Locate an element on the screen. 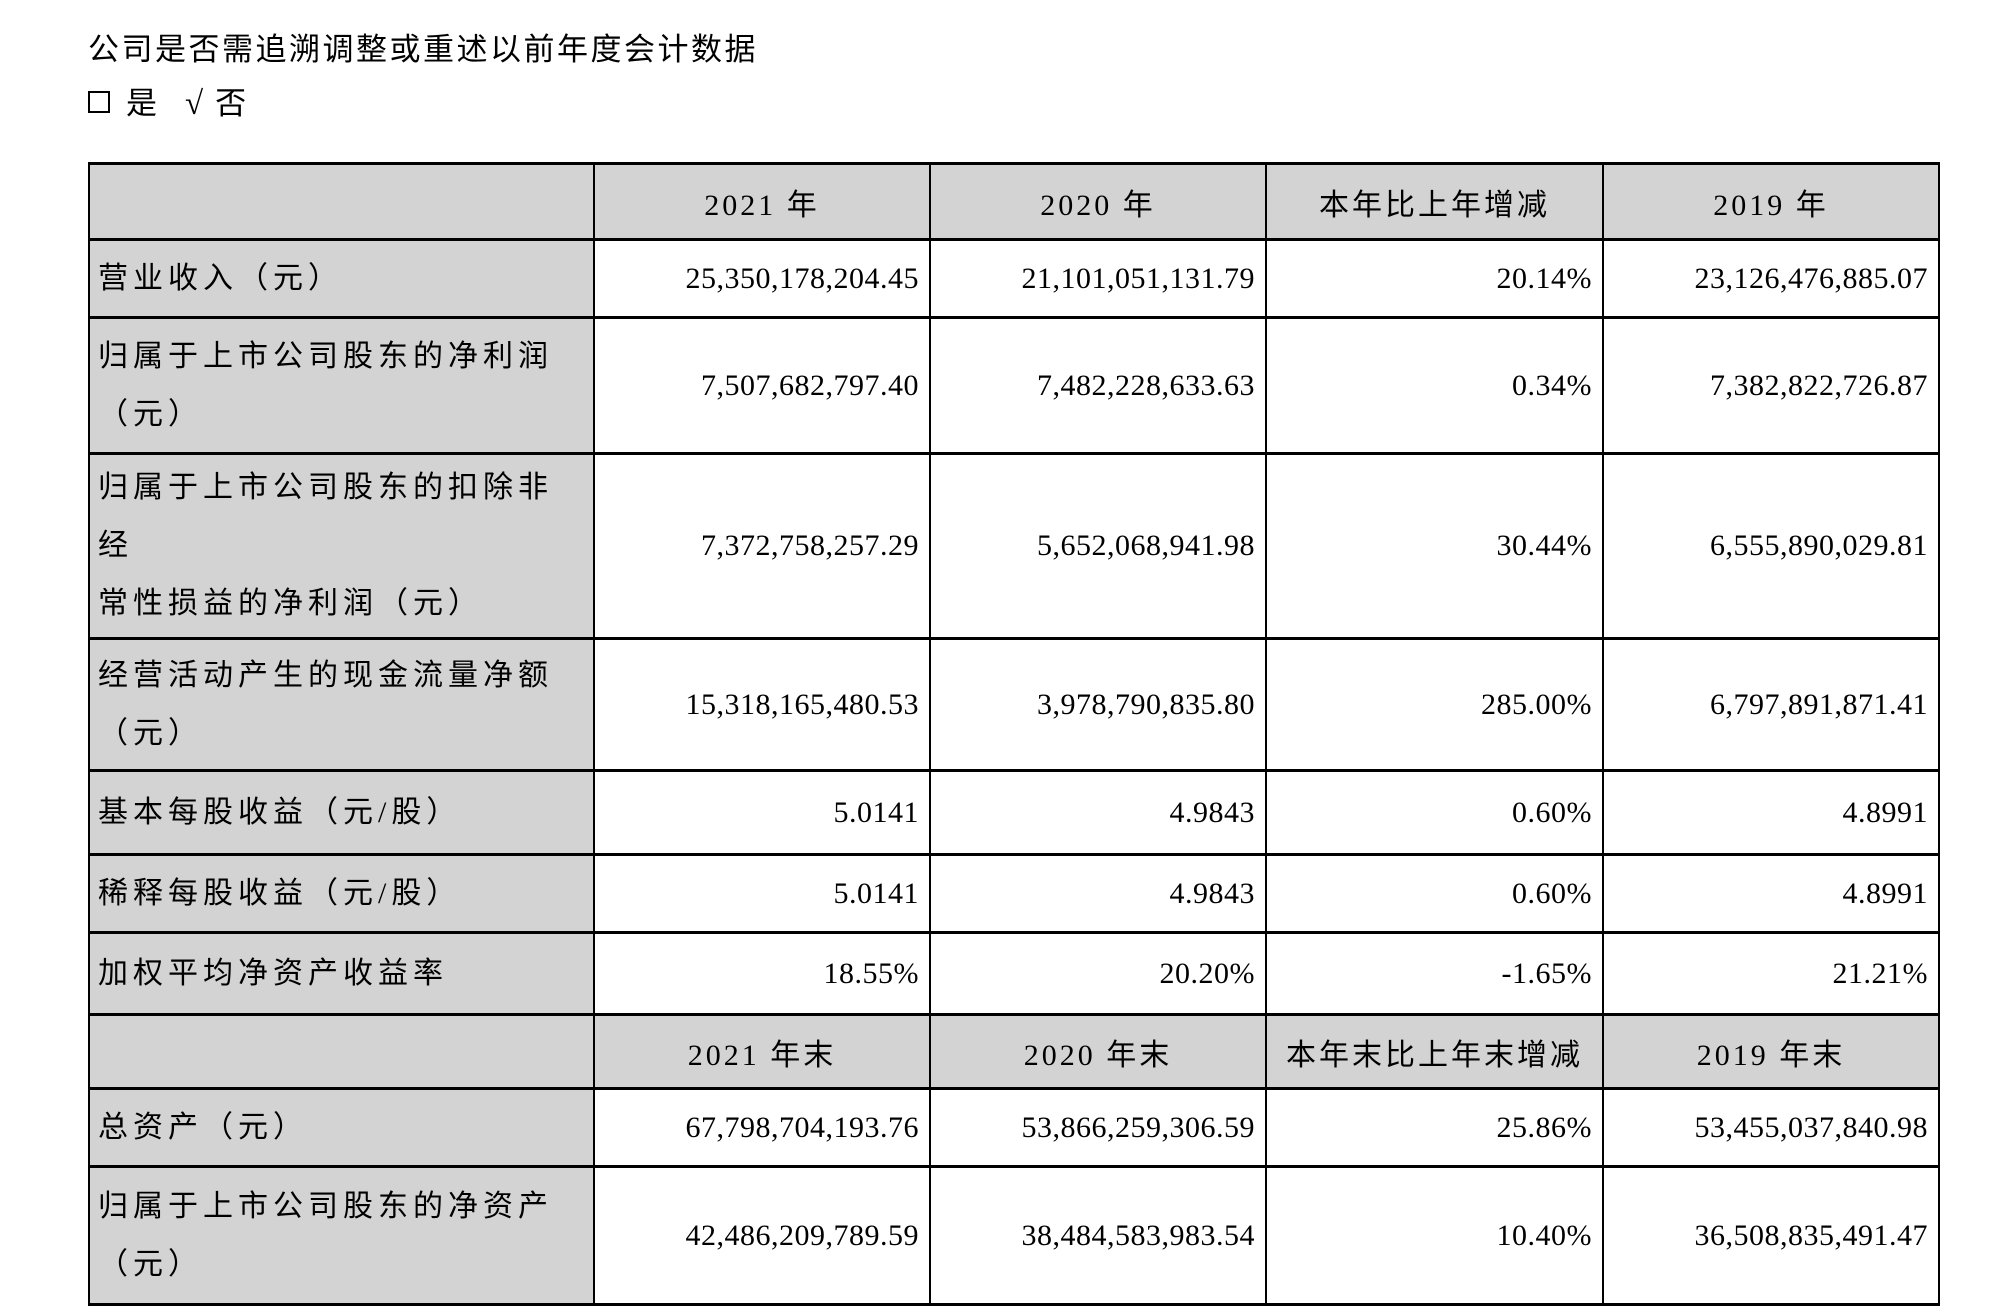 The height and width of the screenshot is (1306, 1996). cell-2021: 18.55% is located at coordinates (762, 973).